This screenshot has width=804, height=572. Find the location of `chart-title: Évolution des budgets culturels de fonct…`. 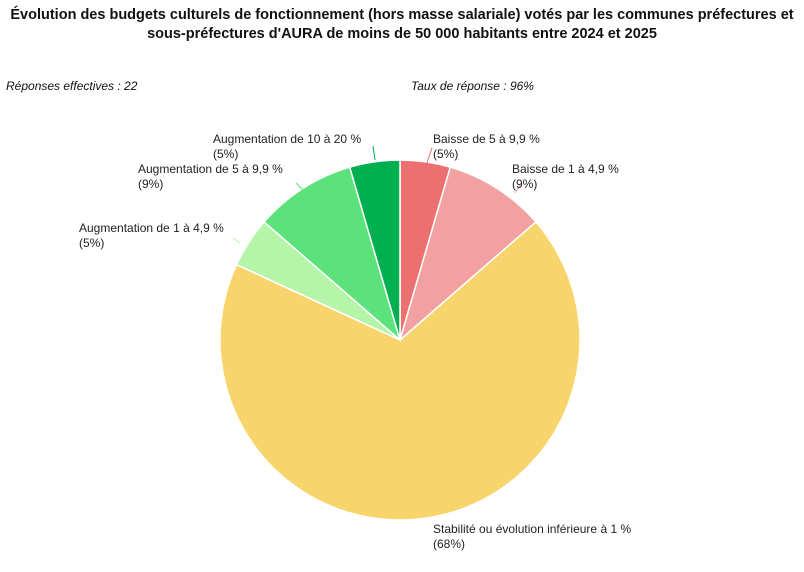

chart-title: Évolution des budgets culturels de fonct… is located at coordinates (402, 25).